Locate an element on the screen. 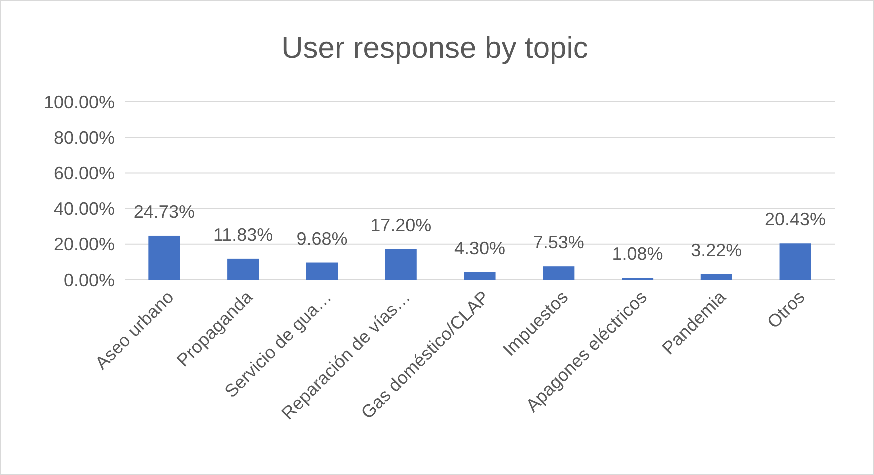 This screenshot has width=874, height=475. y-tick-label: 60.00% is located at coordinates (84, 174).